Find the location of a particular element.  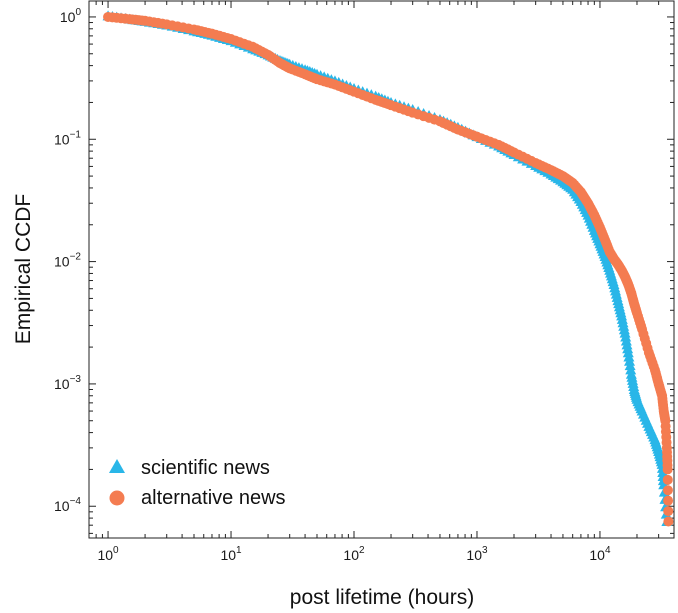

x-tick-label: 10¹ is located at coordinates (231, 554).